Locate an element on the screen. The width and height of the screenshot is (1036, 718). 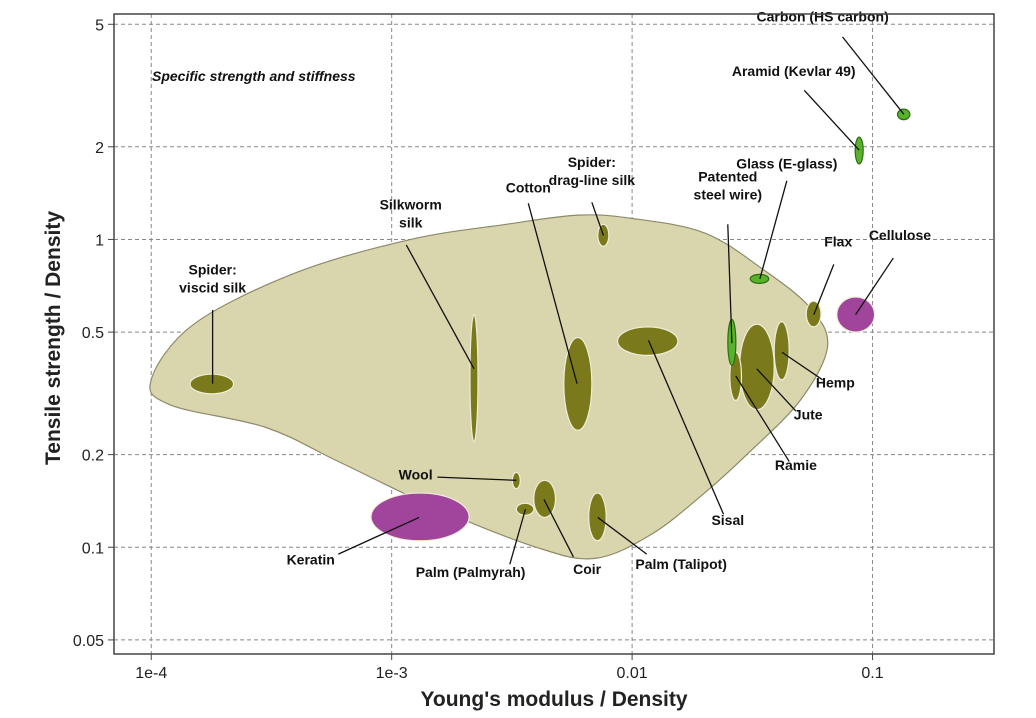
leader-coir is located at coordinates (558, 528).